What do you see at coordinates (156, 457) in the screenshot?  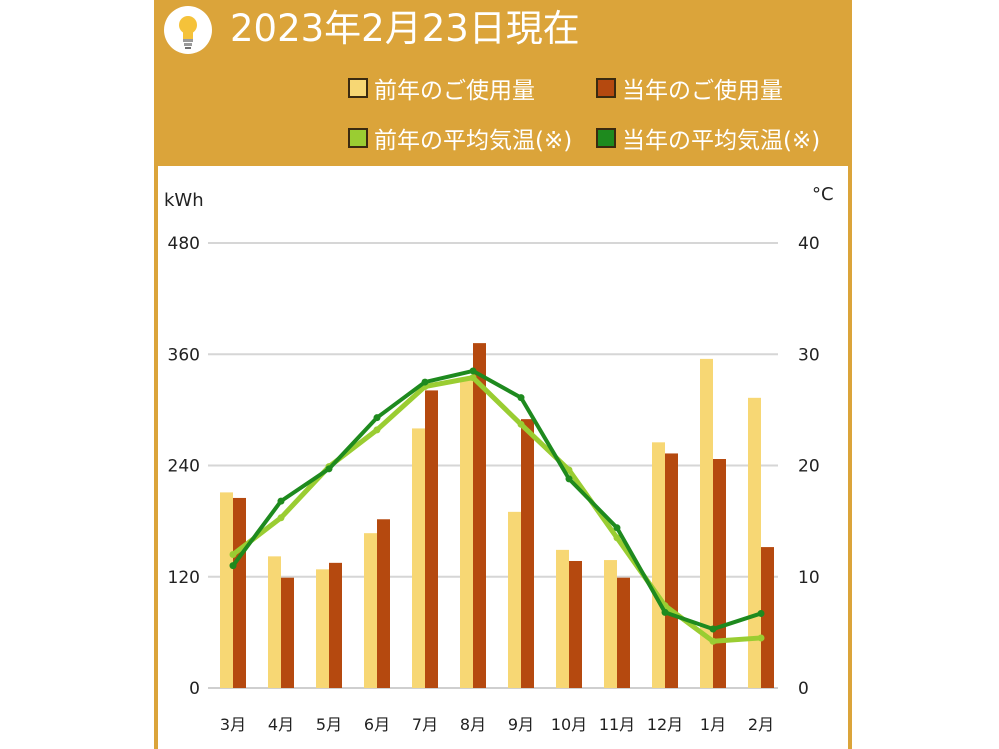 I see `panel-border-left` at bounding box center [156, 457].